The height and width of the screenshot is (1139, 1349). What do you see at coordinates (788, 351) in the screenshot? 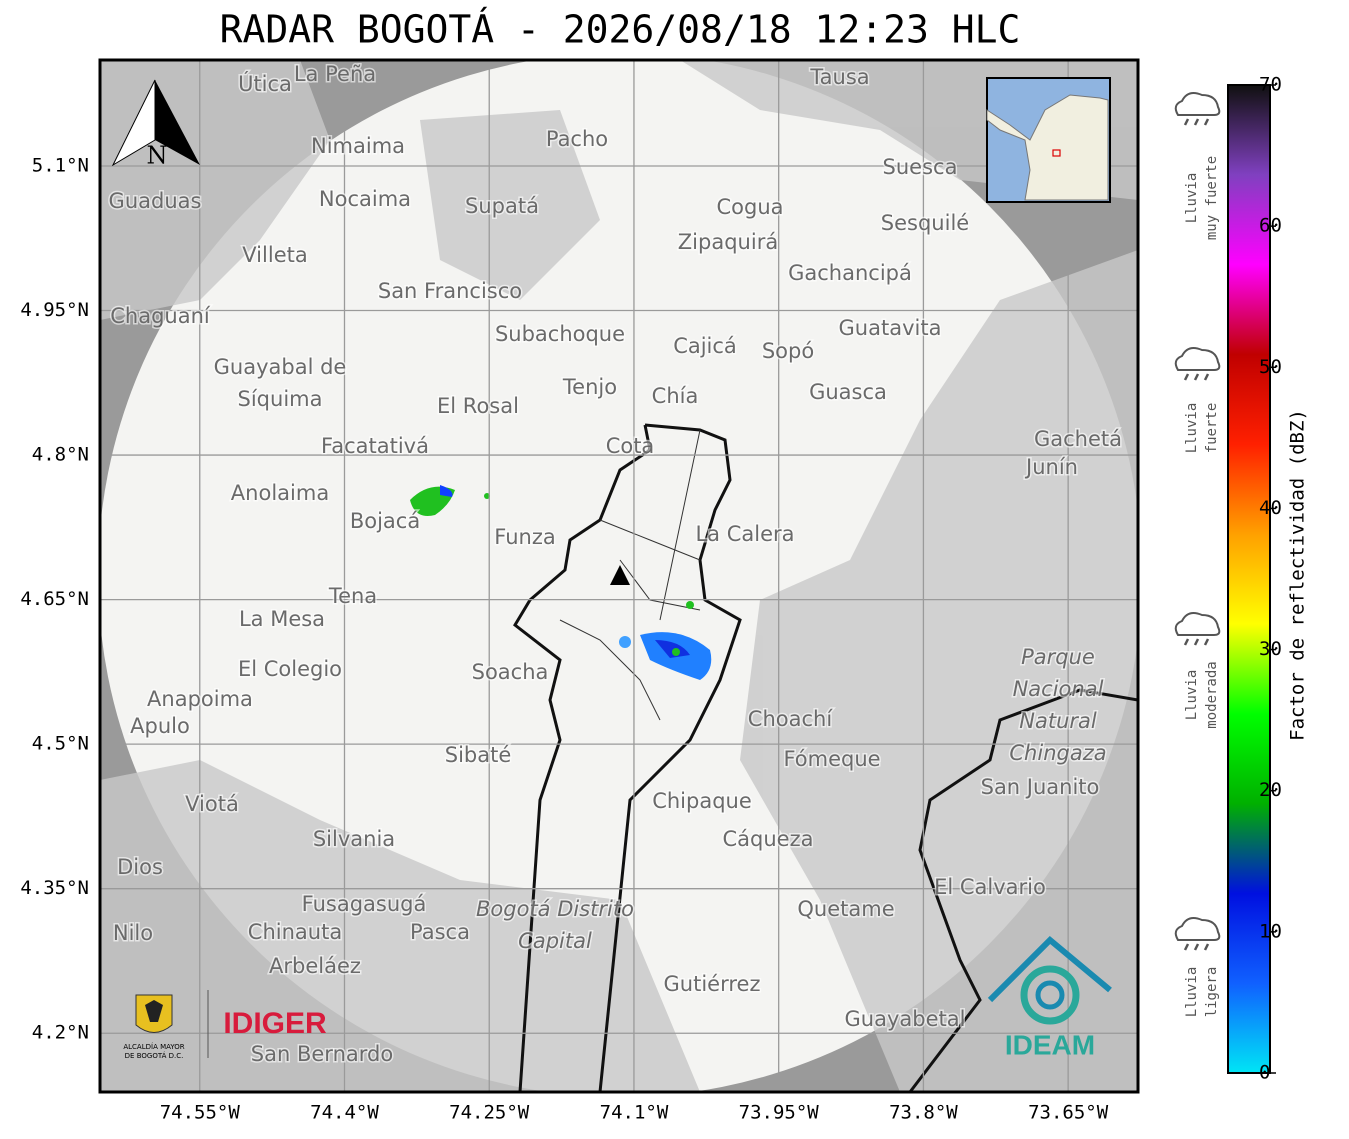
I see `place-name: Sopó` at bounding box center [788, 351].